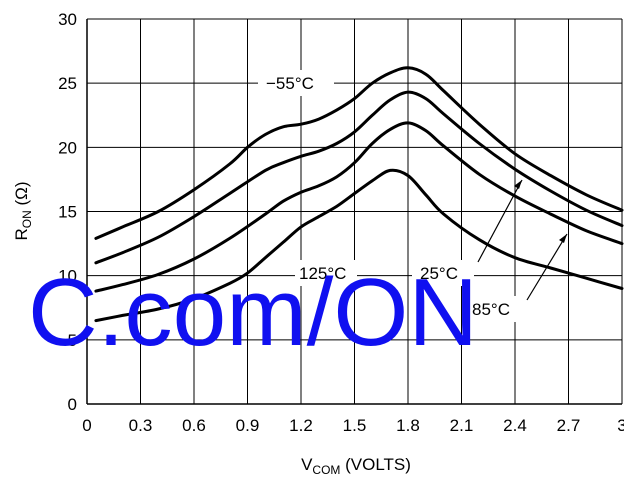  I want to click on x-tick-label: 2.1, so click(462, 425).